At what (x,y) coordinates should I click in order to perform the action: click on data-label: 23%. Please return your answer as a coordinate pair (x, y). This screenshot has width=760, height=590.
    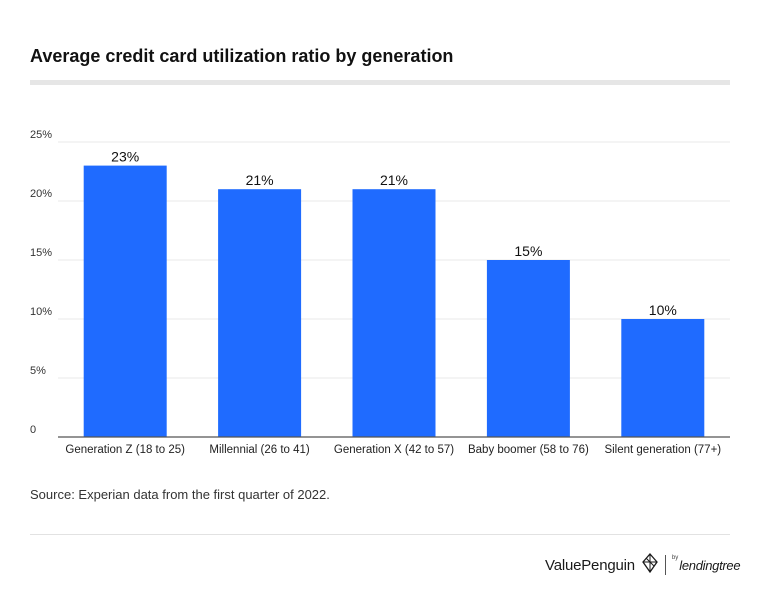
    Looking at the image, I should click on (125, 157).